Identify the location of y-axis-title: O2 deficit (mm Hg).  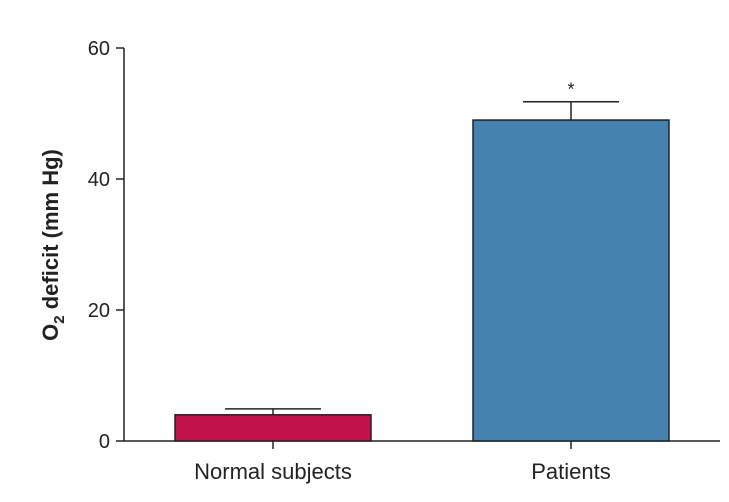
(53, 245).